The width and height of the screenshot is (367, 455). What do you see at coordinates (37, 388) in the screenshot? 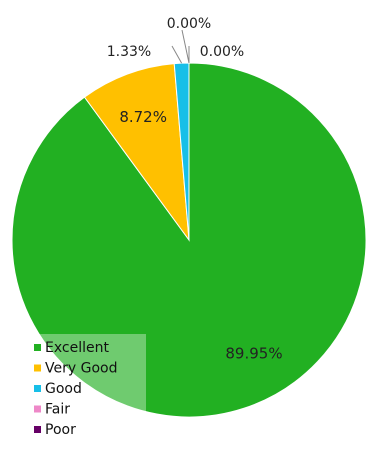
I see `legend-swatch-good` at bounding box center [37, 388].